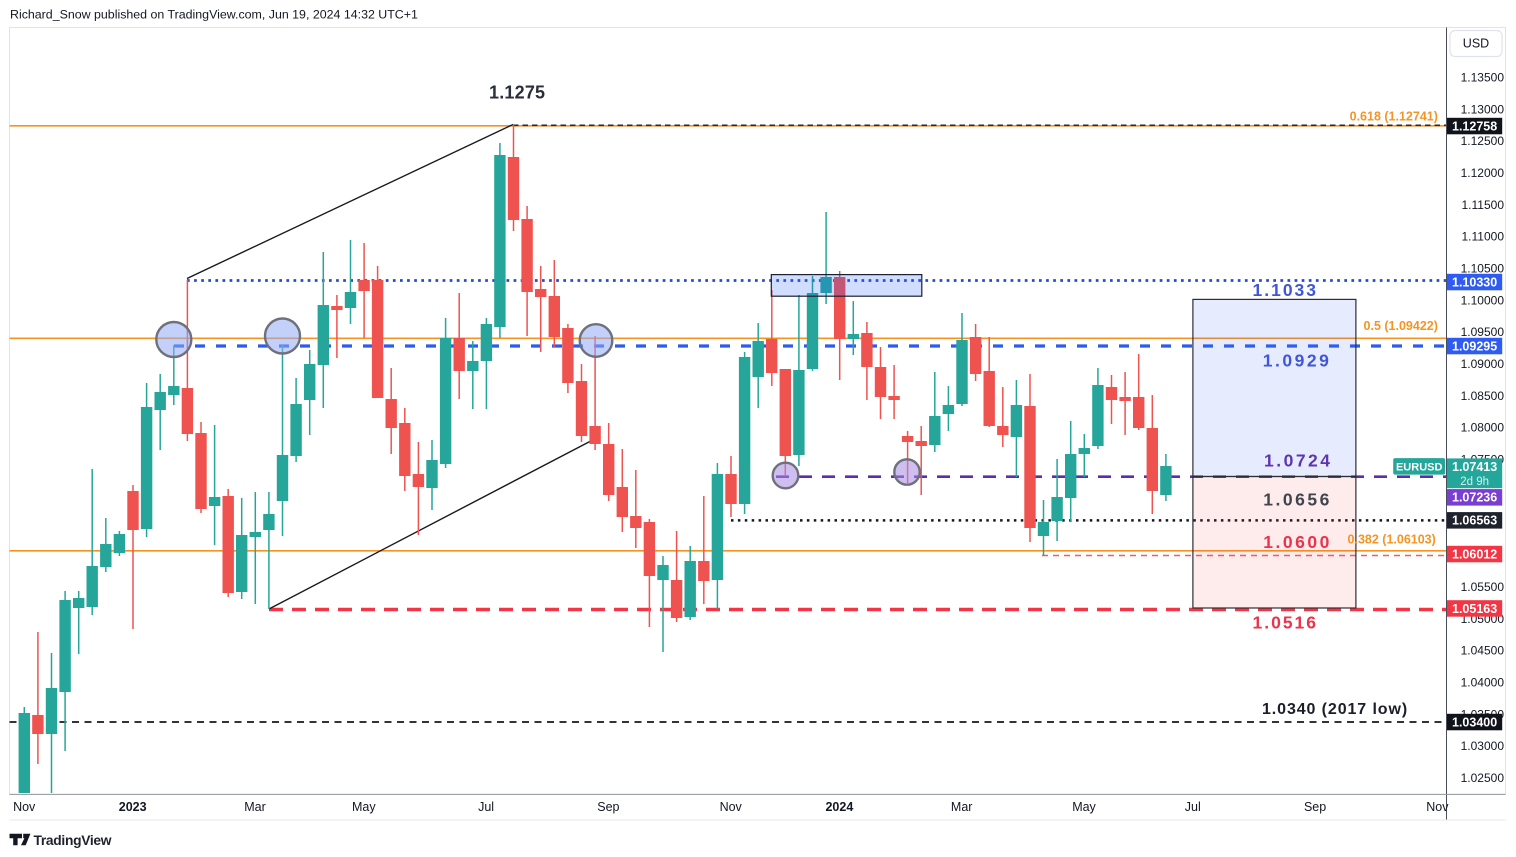  Describe the element at coordinates (1483, 173) in the screenshot. I see `svg-text: 1.12000` at that location.